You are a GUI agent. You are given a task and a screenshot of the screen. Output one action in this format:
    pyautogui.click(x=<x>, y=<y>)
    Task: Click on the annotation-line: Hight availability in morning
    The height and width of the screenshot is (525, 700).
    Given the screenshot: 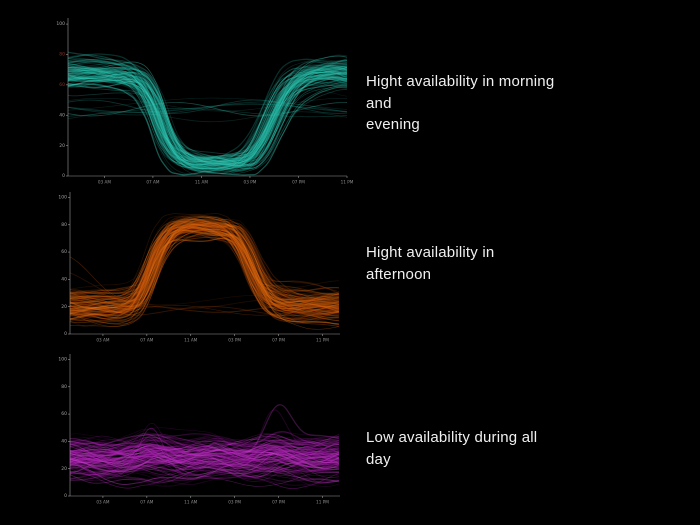 What is the action you would take?
    pyautogui.click(x=460, y=81)
    